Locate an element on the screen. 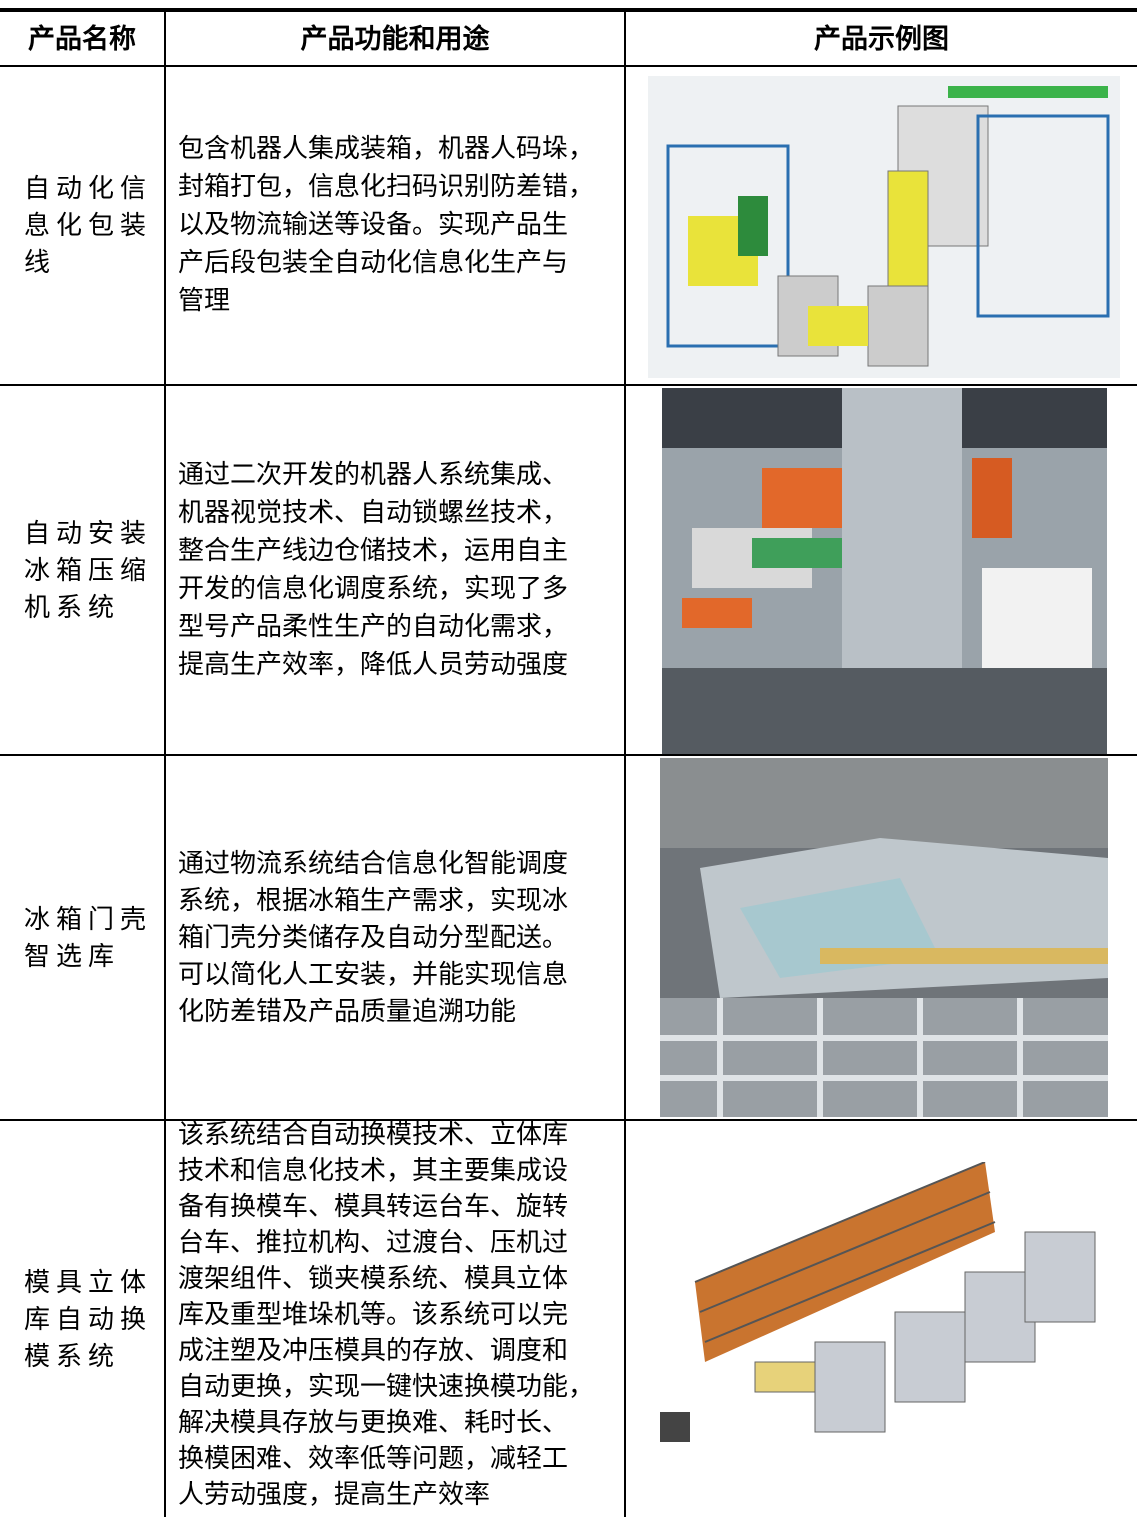 The image size is (1137, 1517). name-cell: 模具立体库自动换模系统 is located at coordinates (88, 1319).